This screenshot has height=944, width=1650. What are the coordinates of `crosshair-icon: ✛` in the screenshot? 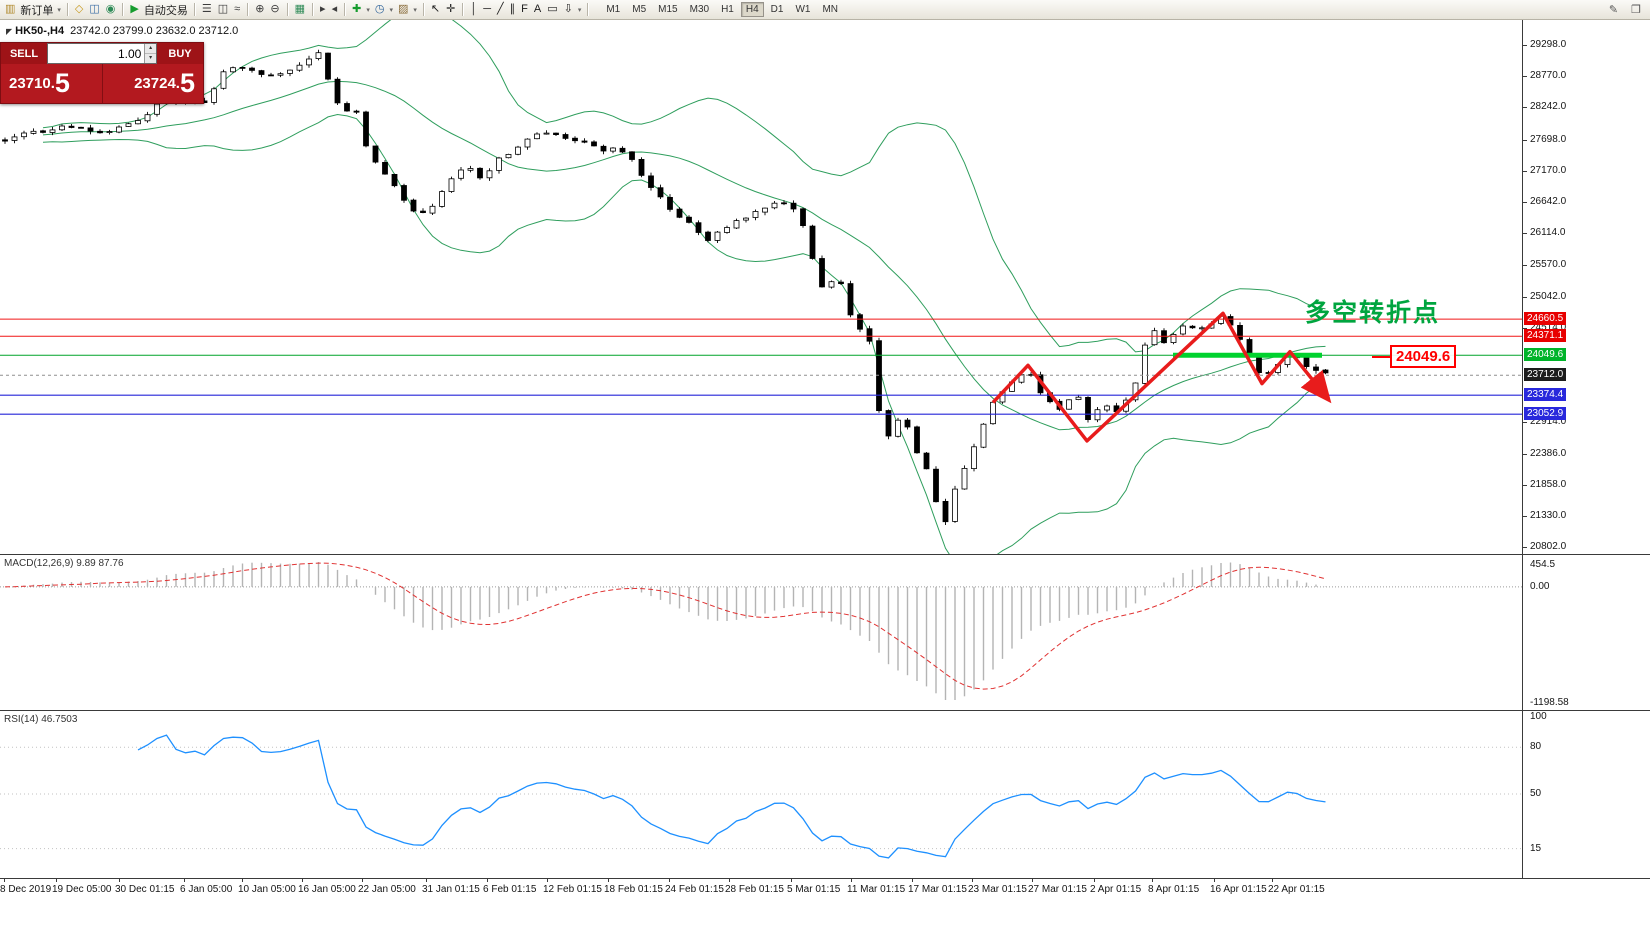 It's located at (451, 9).